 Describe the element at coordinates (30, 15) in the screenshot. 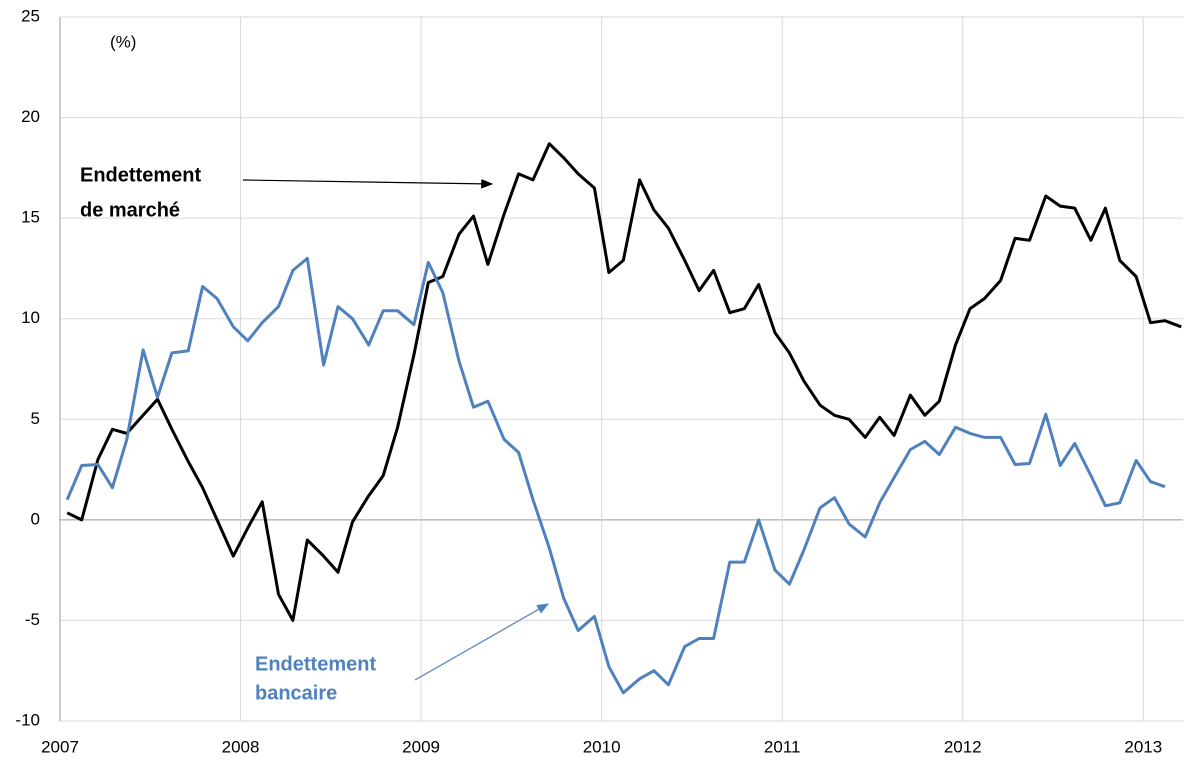

I see `y-tick-label: 25` at that location.